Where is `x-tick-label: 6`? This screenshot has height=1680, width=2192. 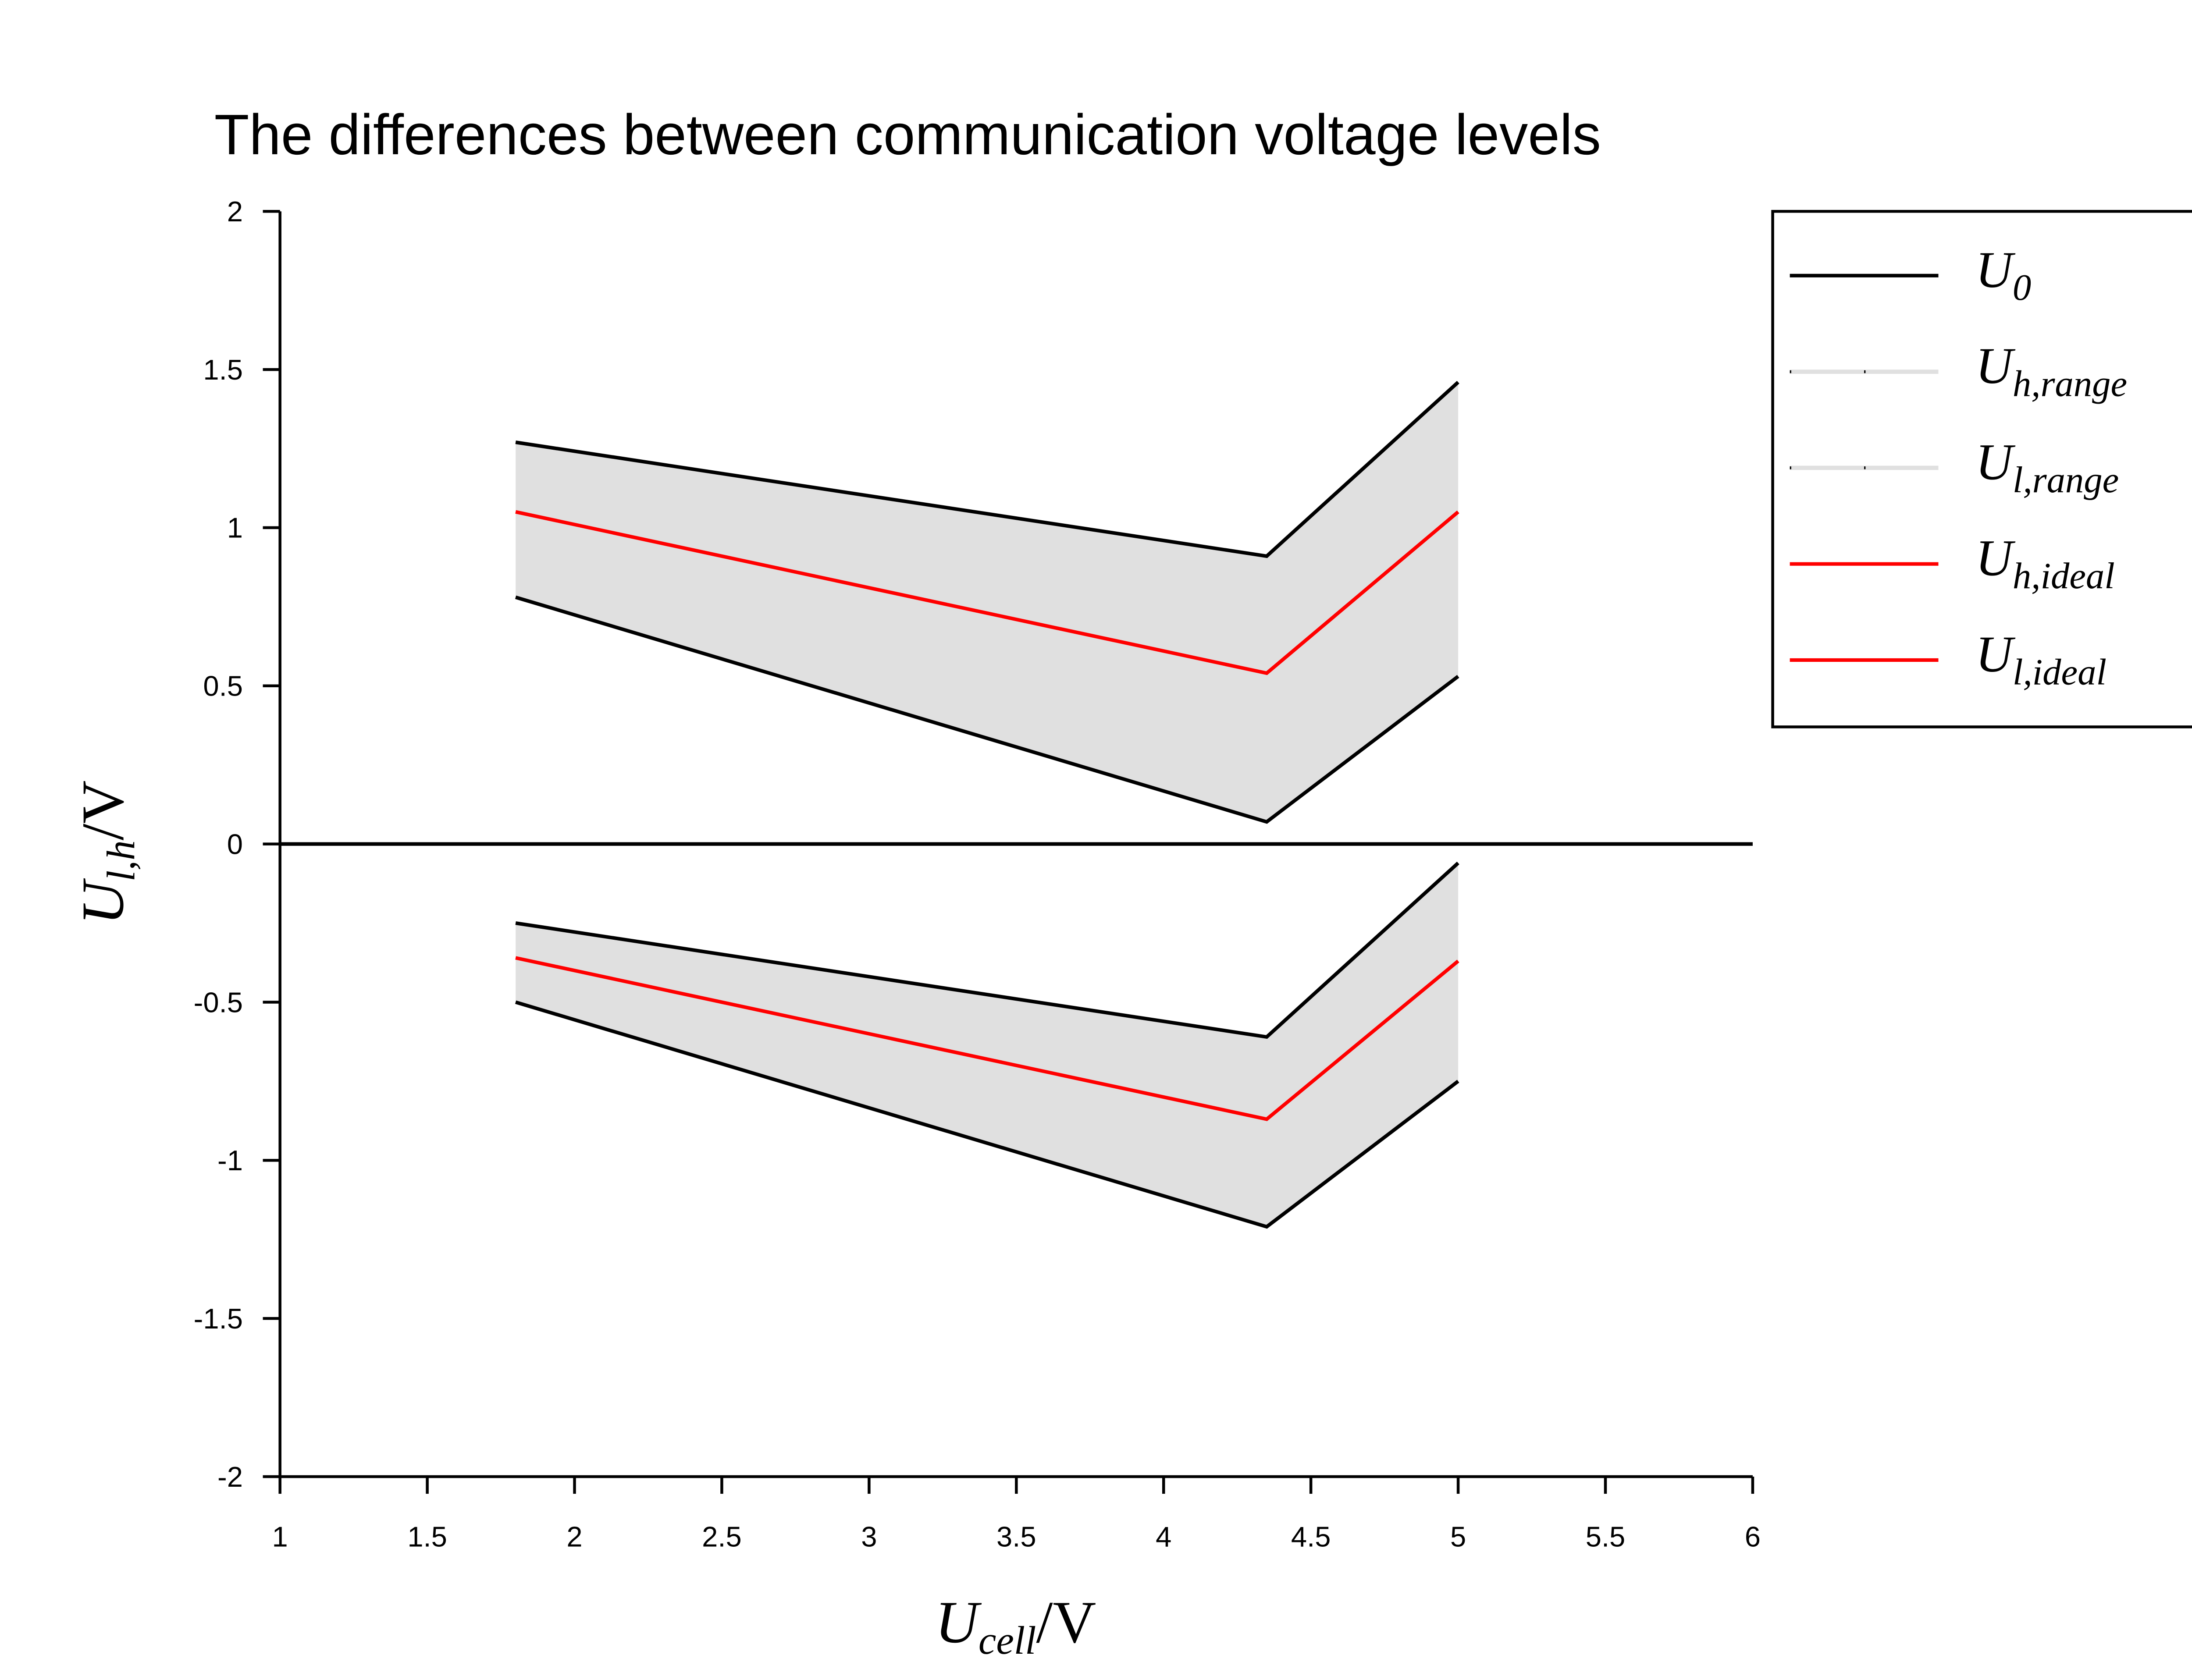 x-tick-label: 6 is located at coordinates (1753, 1537).